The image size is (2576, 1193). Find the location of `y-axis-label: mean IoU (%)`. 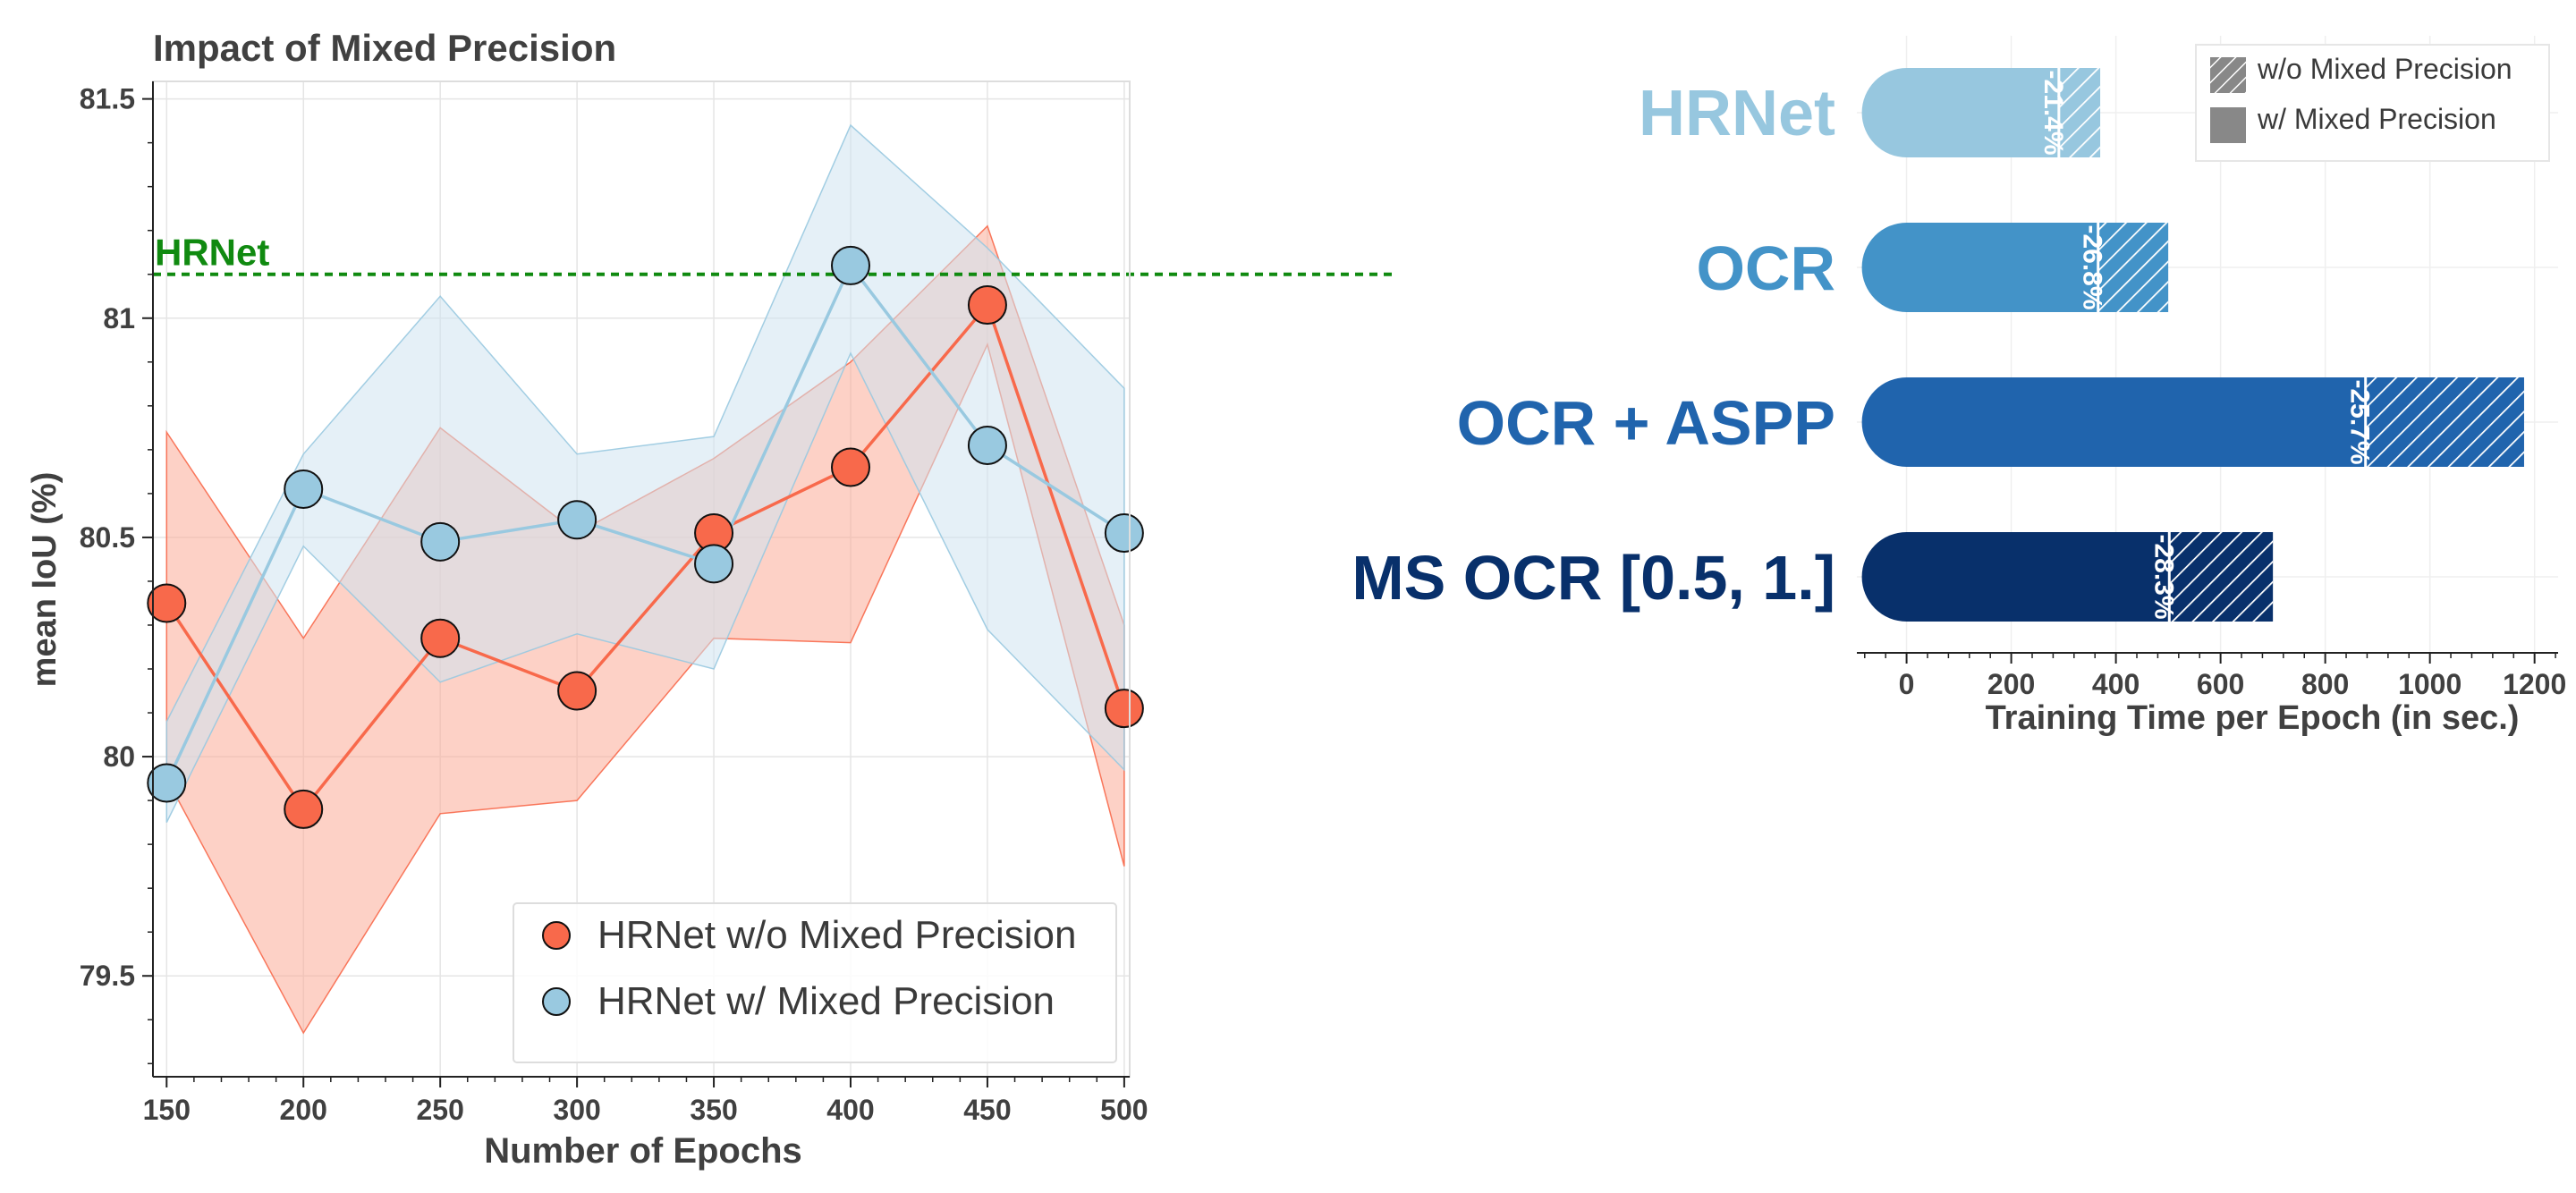

y-axis-label: mean IoU (%) is located at coordinates (45, 580).